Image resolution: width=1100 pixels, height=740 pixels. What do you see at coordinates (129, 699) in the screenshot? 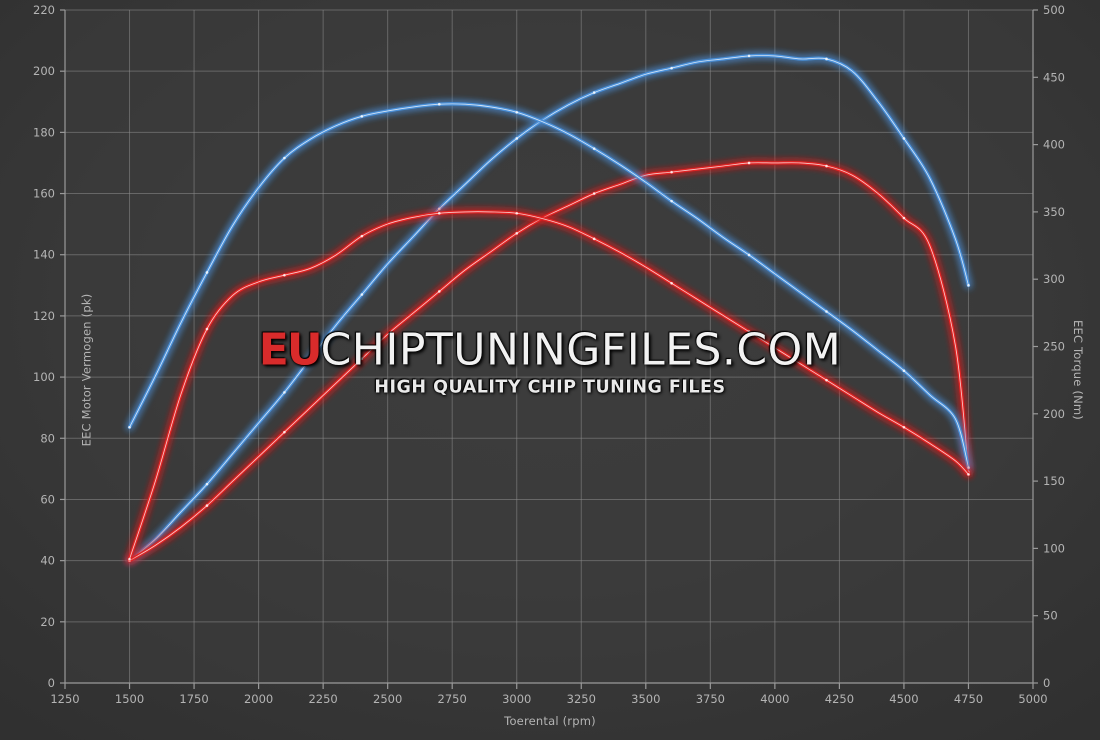
I see `x-tick-label: 1500` at bounding box center [129, 699].